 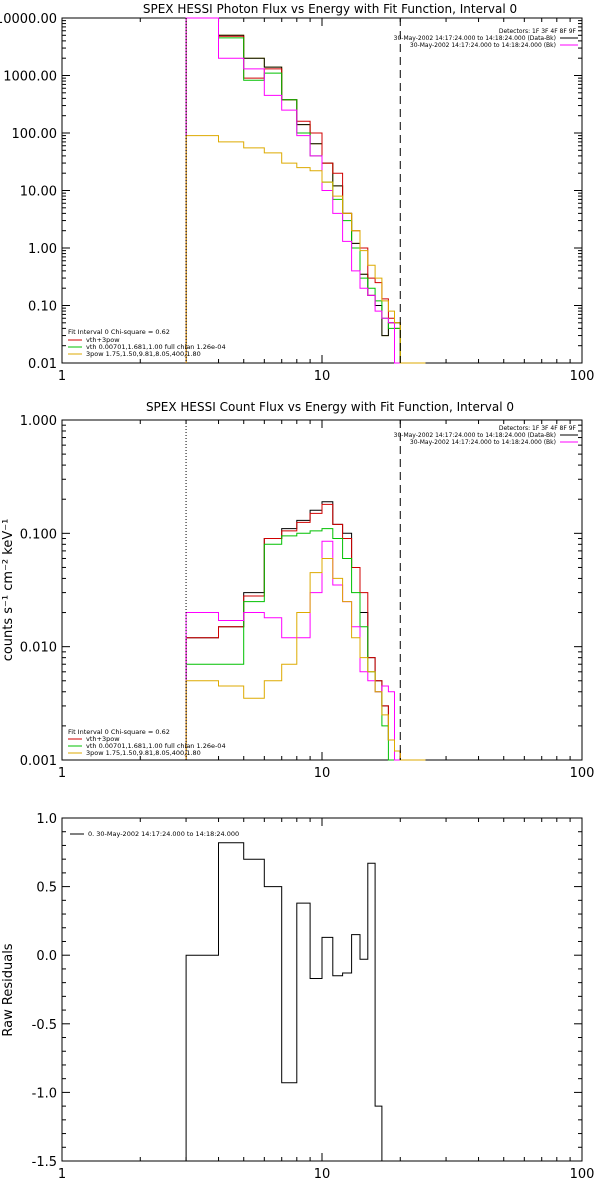 What do you see at coordinates (582, 376) in the screenshot?
I see `photon-xtick-label: 100` at bounding box center [582, 376].